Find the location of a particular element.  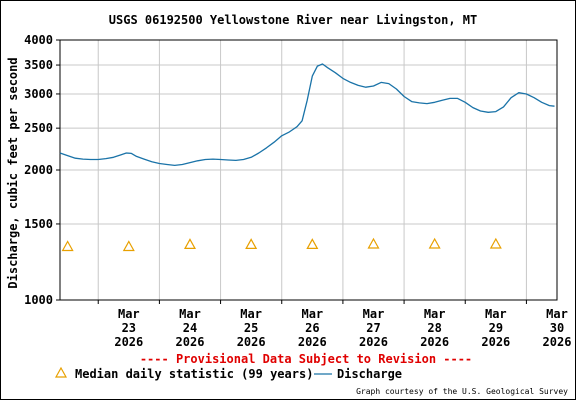

x-tick-label: 27 is located at coordinates (373, 328).